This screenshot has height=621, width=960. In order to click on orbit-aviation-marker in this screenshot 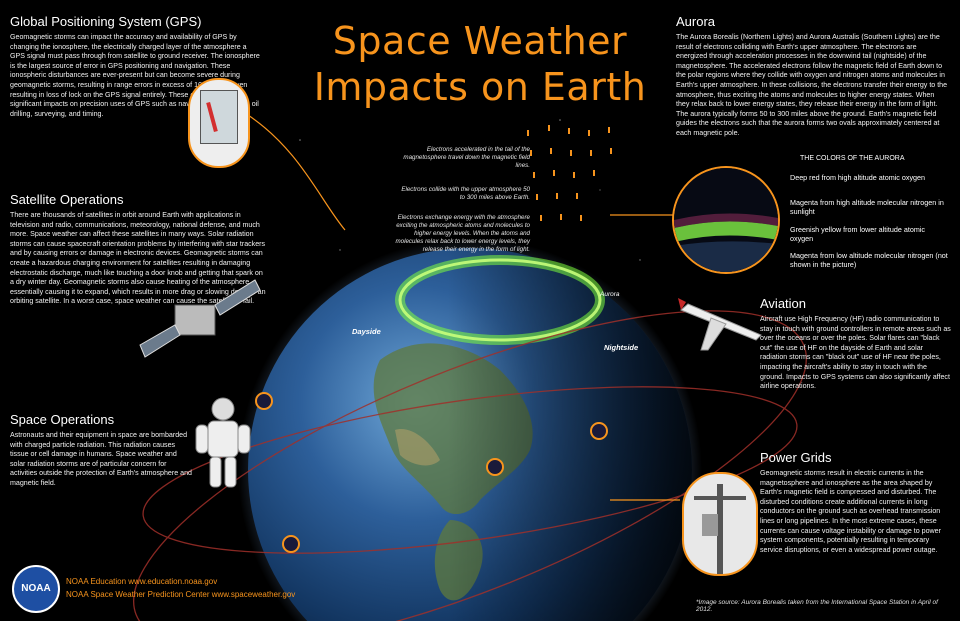, I will do `click(599, 431)`.